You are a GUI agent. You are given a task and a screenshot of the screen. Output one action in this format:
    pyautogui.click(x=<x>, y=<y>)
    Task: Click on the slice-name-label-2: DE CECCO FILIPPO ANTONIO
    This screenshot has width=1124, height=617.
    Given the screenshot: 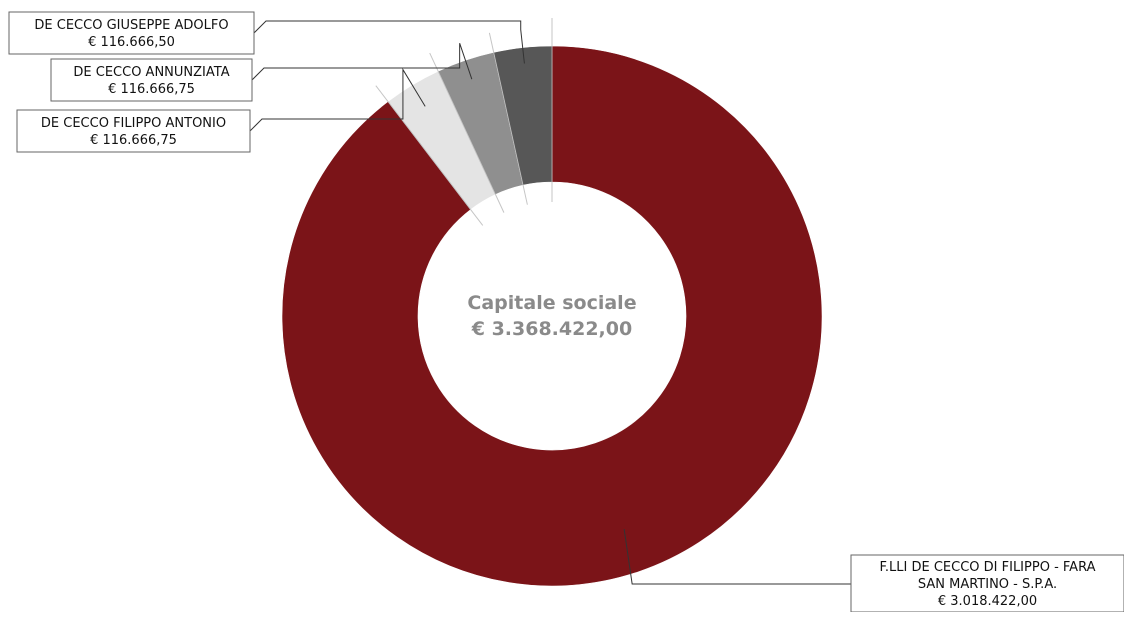 What is the action you would take?
    pyautogui.click(x=133, y=123)
    